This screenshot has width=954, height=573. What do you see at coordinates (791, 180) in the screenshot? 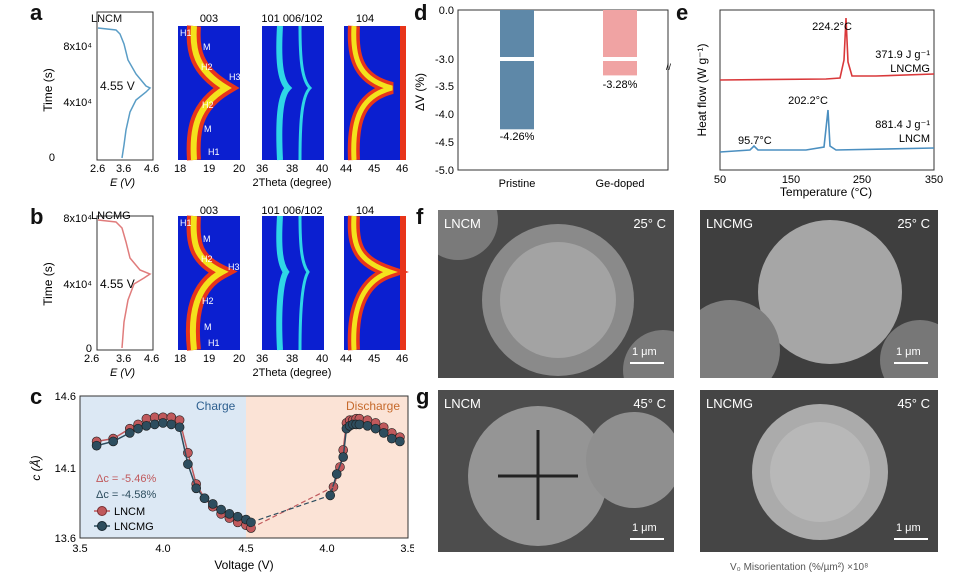
I see `e-xtick-1: 150` at bounding box center [791, 180].